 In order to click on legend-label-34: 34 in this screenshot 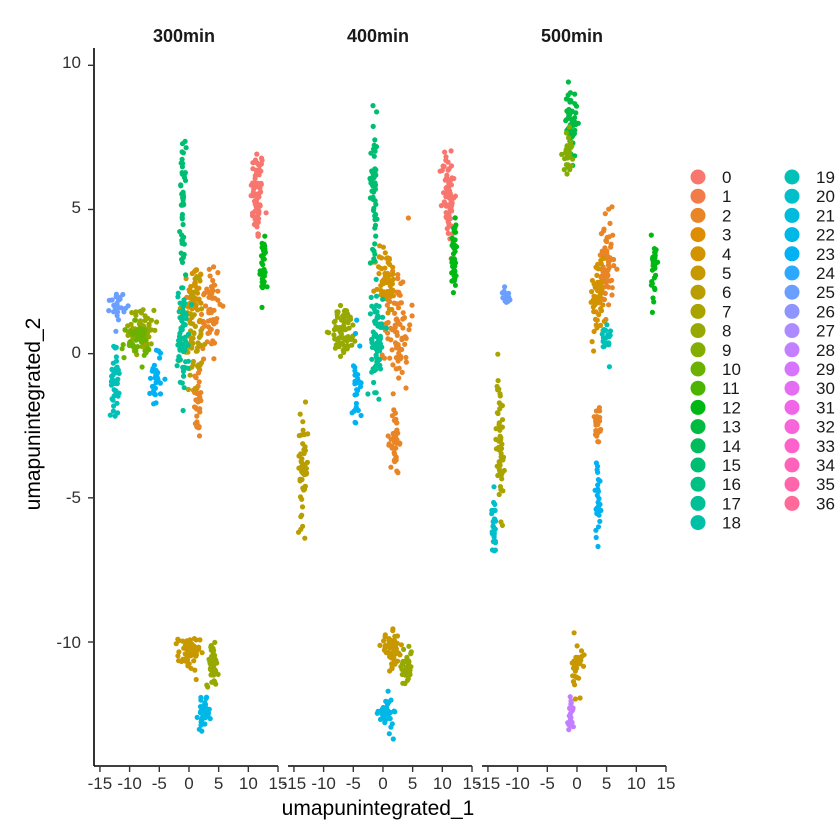, I will do `click(825, 465)`.